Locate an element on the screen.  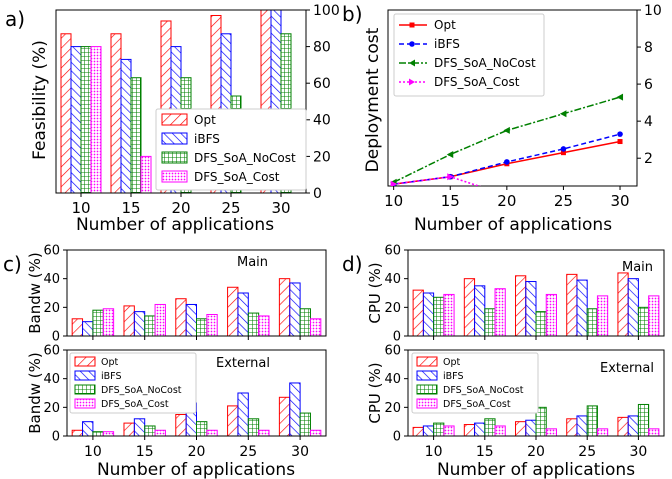
legend-swatch-cost is located at coordinates (174, 176).